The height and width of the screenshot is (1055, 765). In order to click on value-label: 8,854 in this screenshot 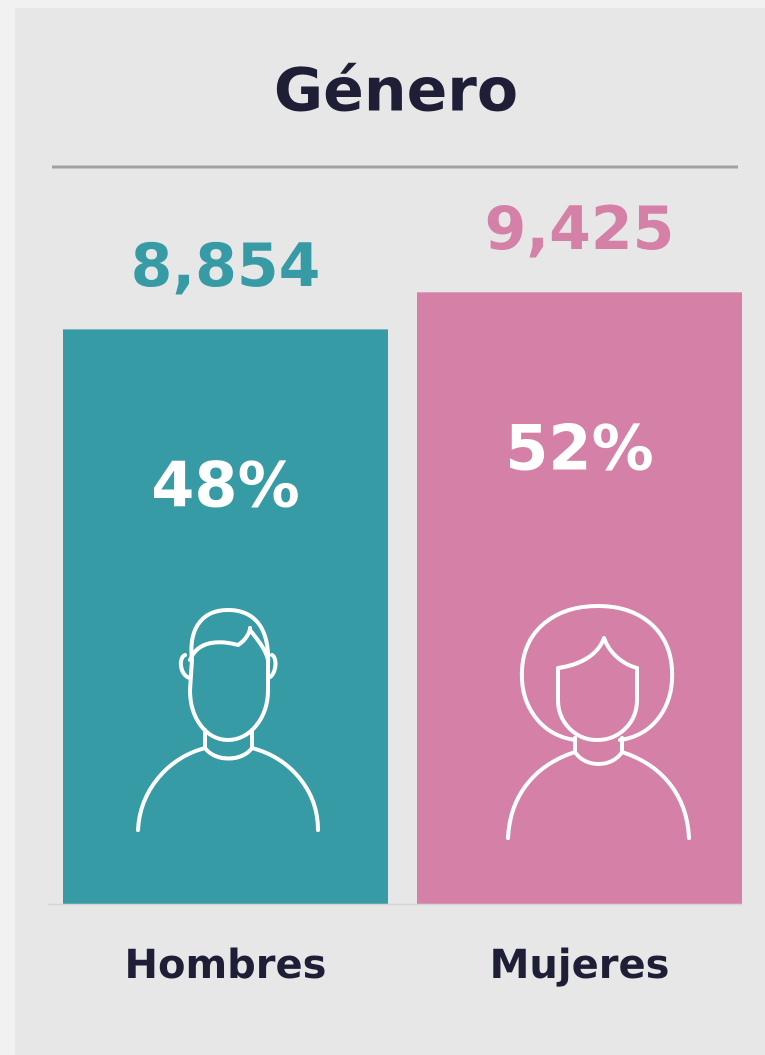, I will do `click(226, 266)`.